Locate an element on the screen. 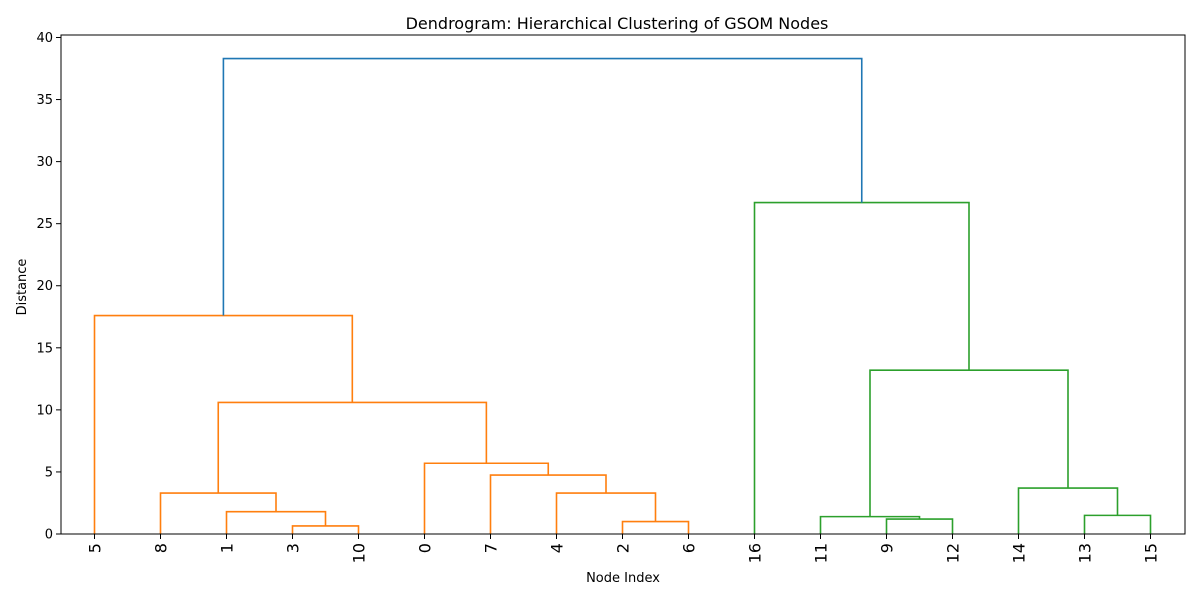 The image size is (1200, 600). leaf-label: 5 is located at coordinates (95, 548).